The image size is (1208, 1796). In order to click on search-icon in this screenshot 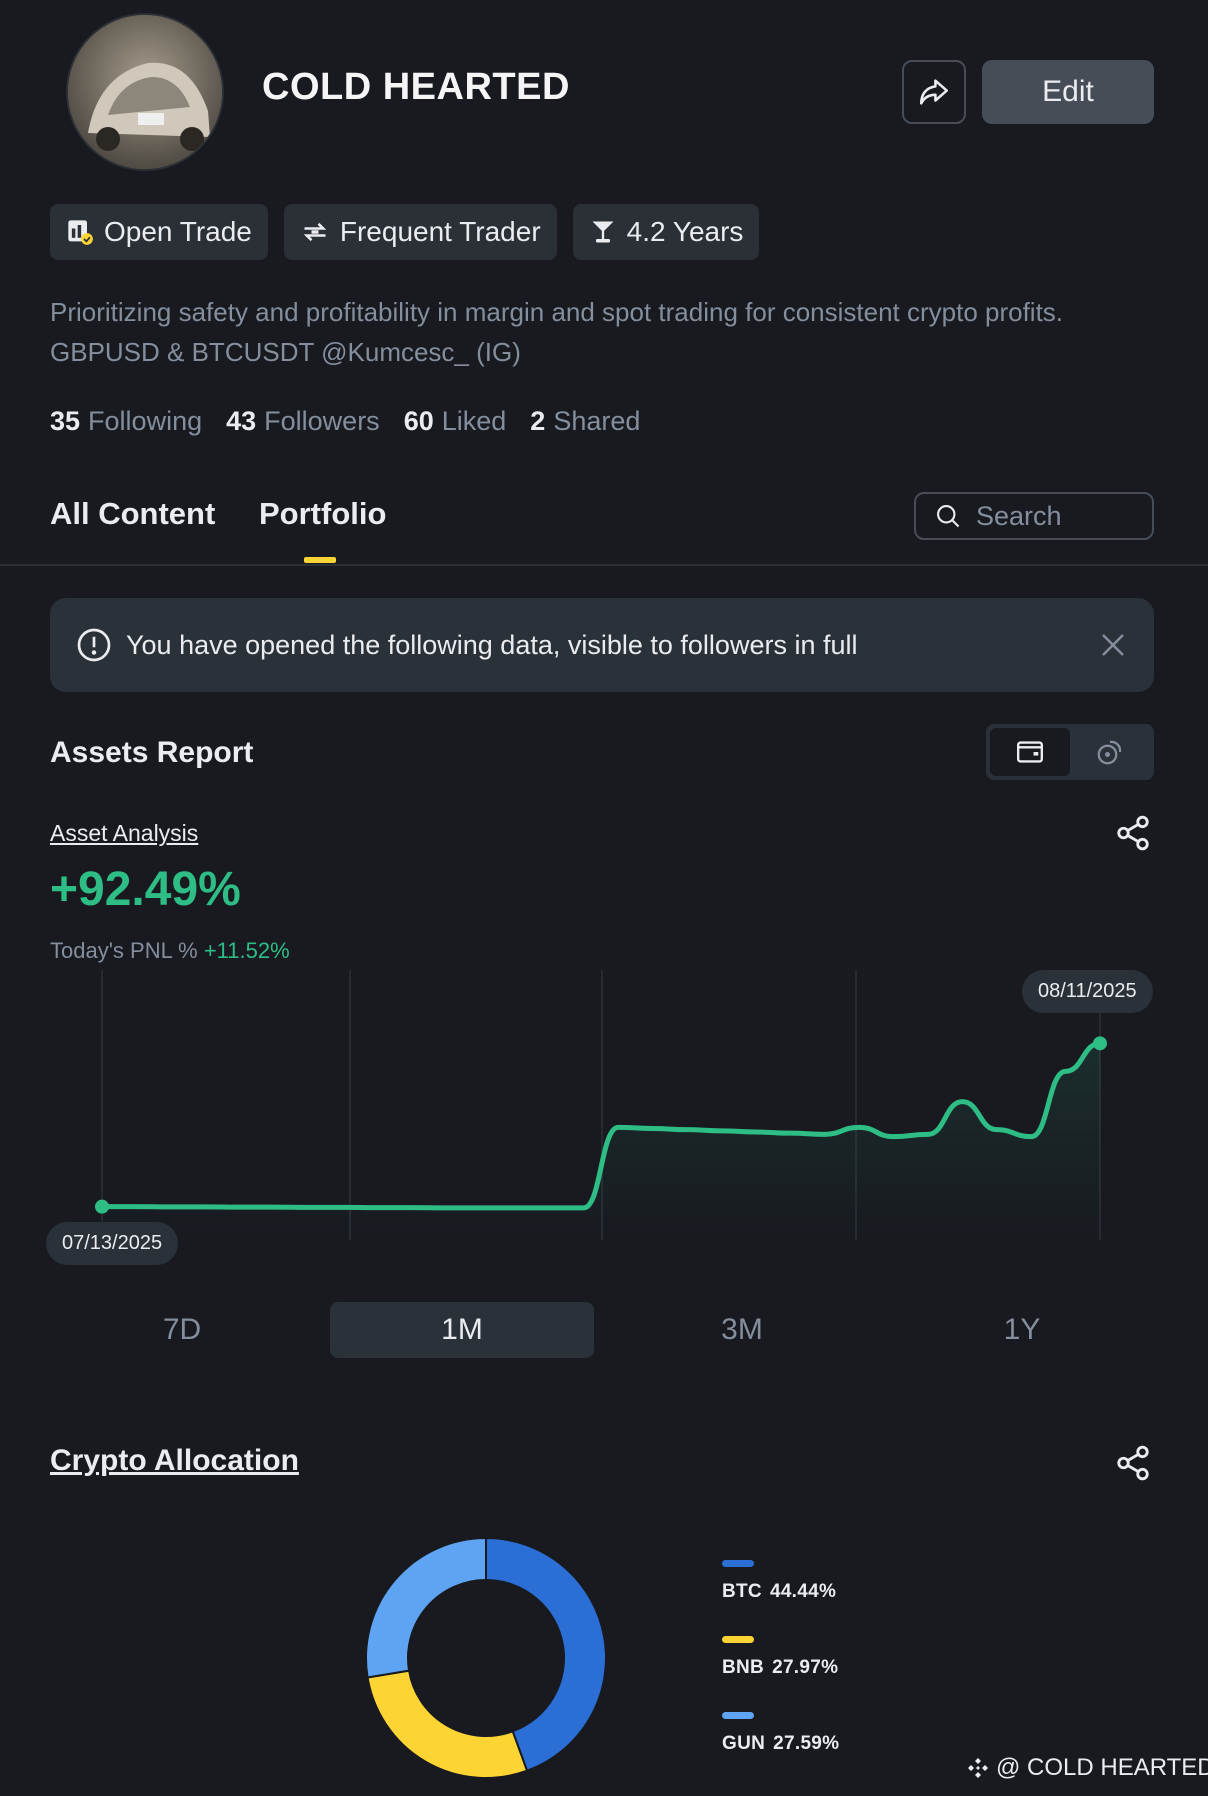, I will do `click(948, 516)`.